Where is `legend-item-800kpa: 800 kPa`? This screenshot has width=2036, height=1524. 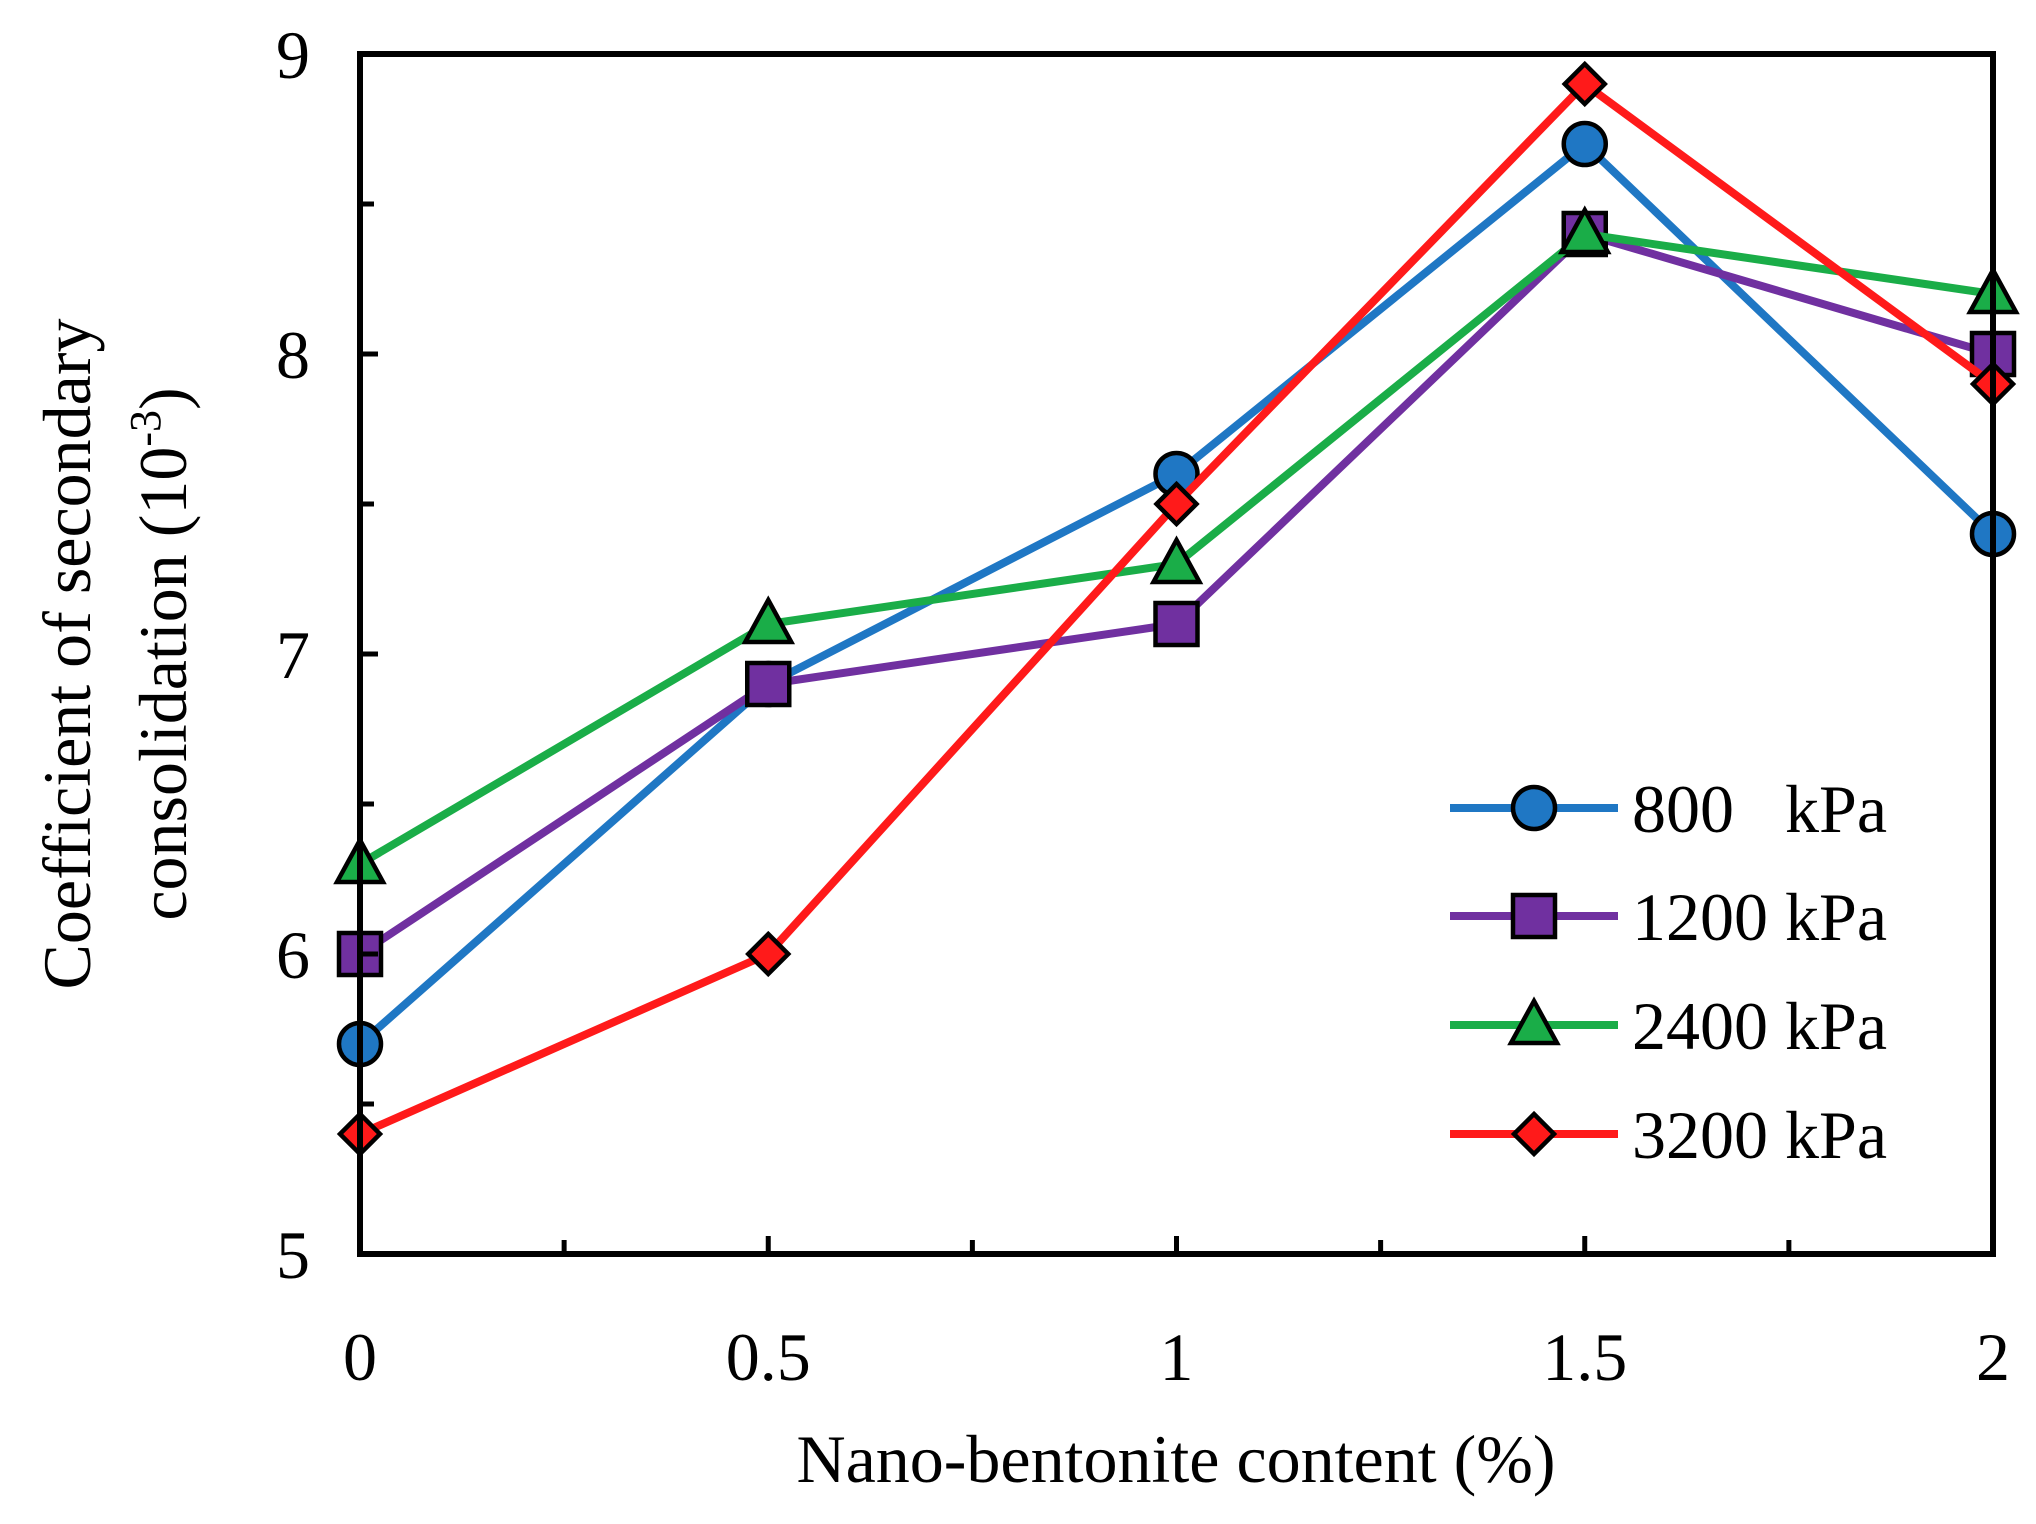
legend-item-800kpa: 800 kPa is located at coordinates (1668, 809).